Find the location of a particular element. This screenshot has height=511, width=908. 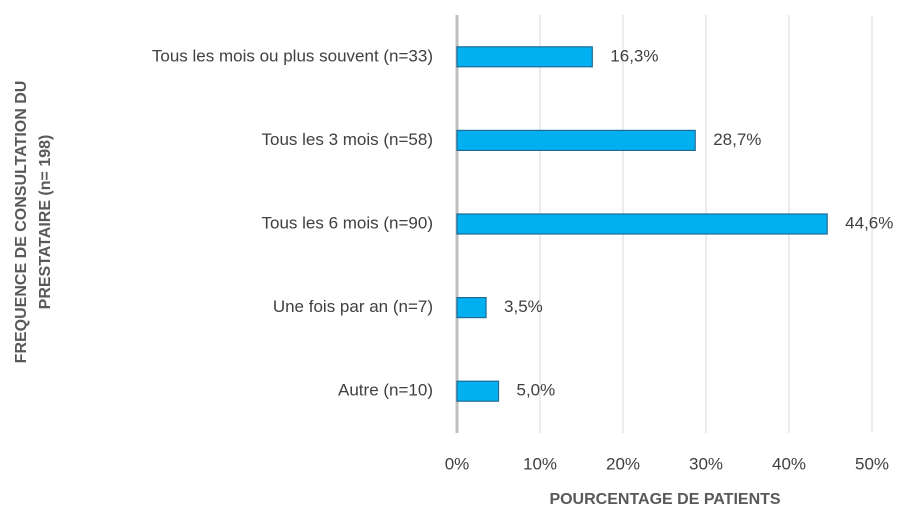

y-axis-title: FREQUENCE DE CONSULTATION DU is located at coordinates (21, 222).